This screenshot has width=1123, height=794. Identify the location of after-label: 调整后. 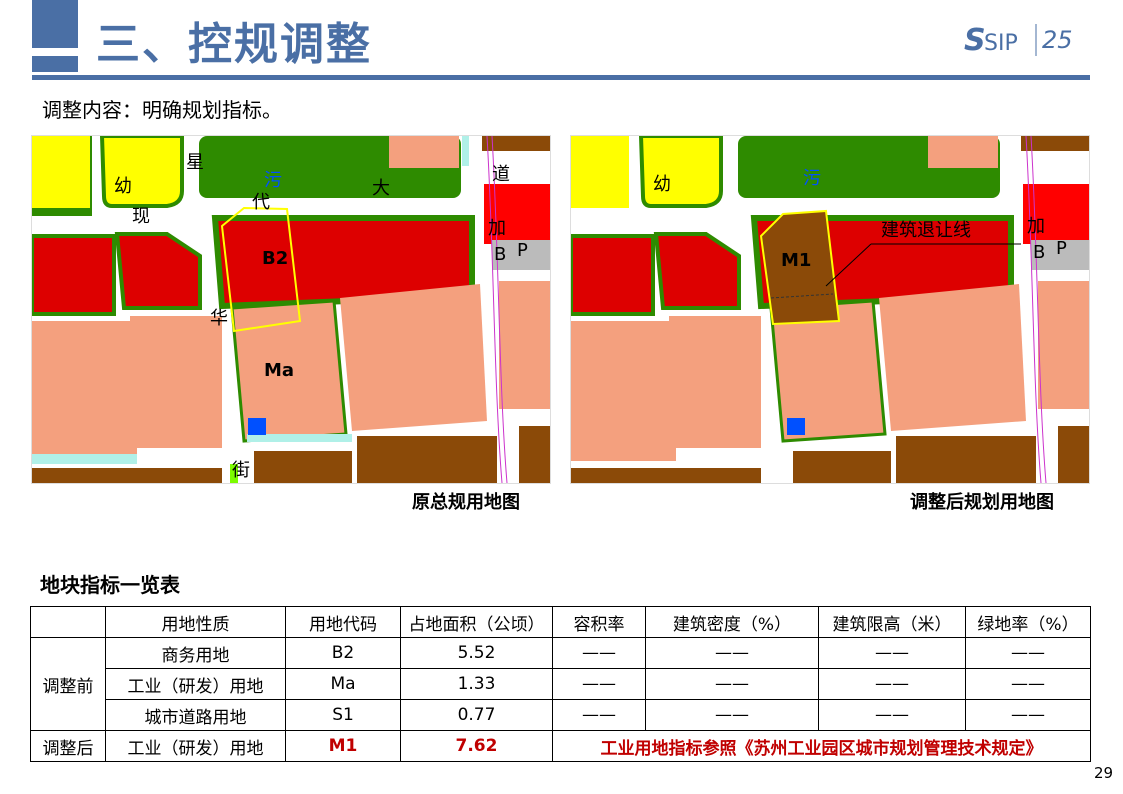
(68, 746).